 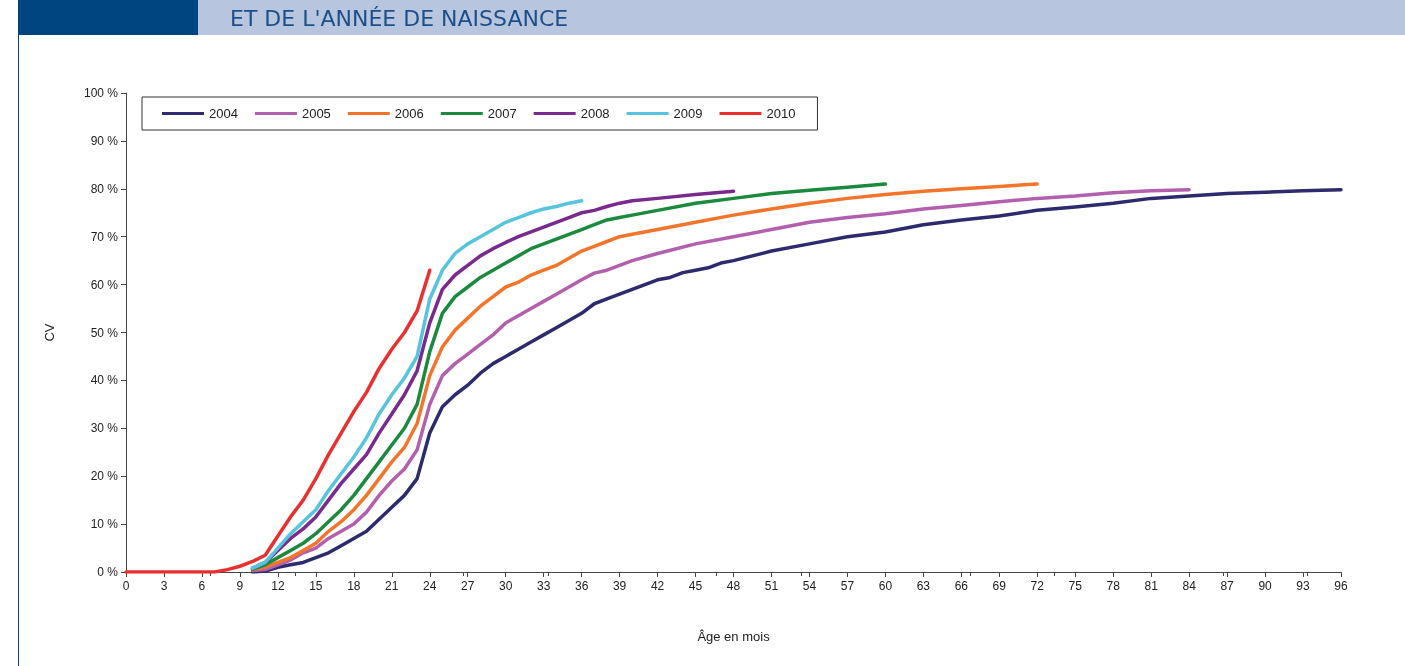 What do you see at coordinates (688, 113) in the screenshot?
I see `legend-label: 2009` at bounding box center [688, 113].